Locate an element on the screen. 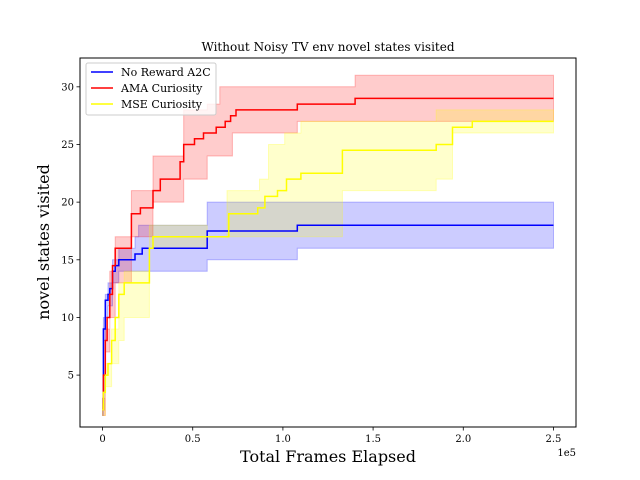  legend: No Reward A2C AMA Curiosity MSE Curiosity is located at coordinates (151, 89).